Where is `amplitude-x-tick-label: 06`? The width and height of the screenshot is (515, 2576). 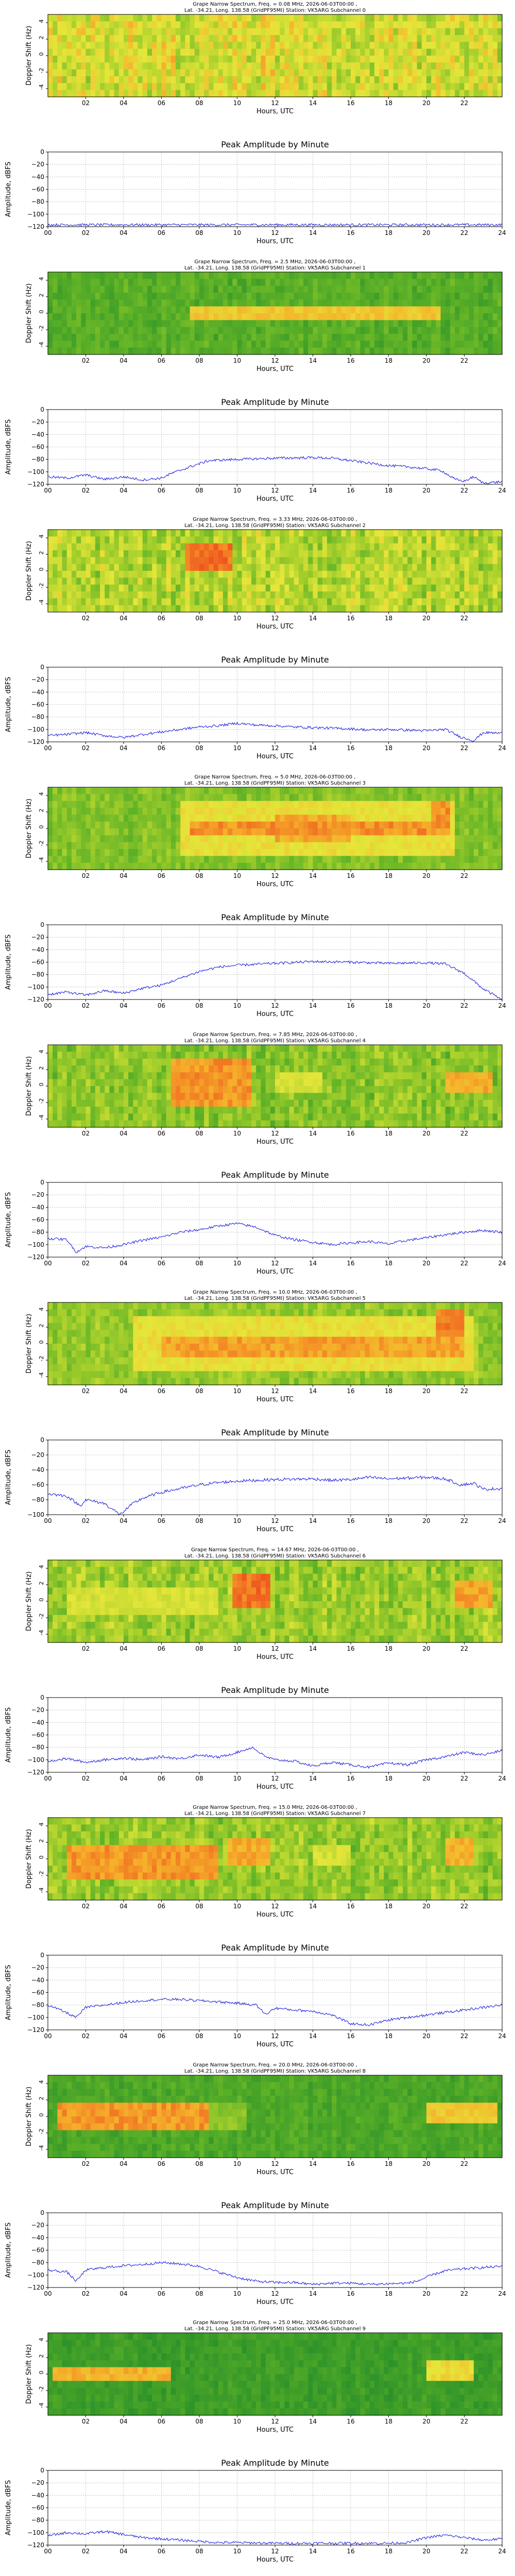
amplitude-x-tick-label: 06 is located at coordinates (162, 1005).